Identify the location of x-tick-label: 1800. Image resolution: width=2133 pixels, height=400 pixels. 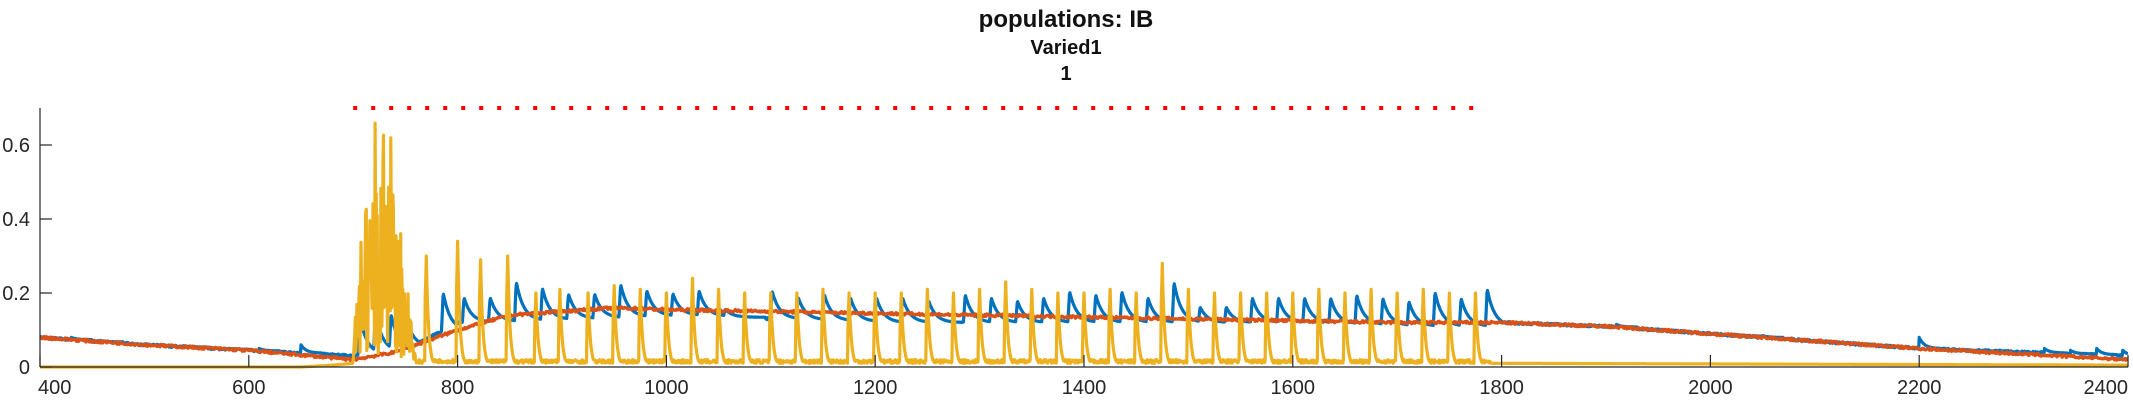
(1501, 388).